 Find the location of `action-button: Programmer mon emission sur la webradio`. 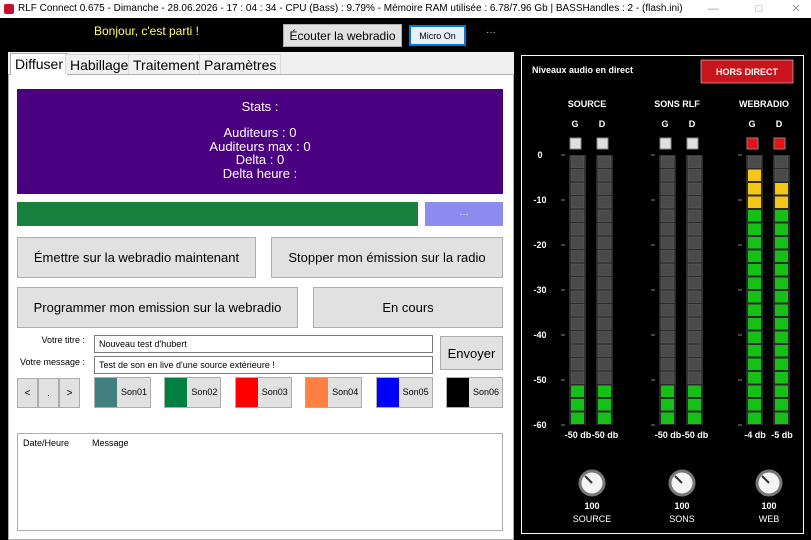

action-button: Programmer mon emission sur la webradio is located at coordinates (157, 307).